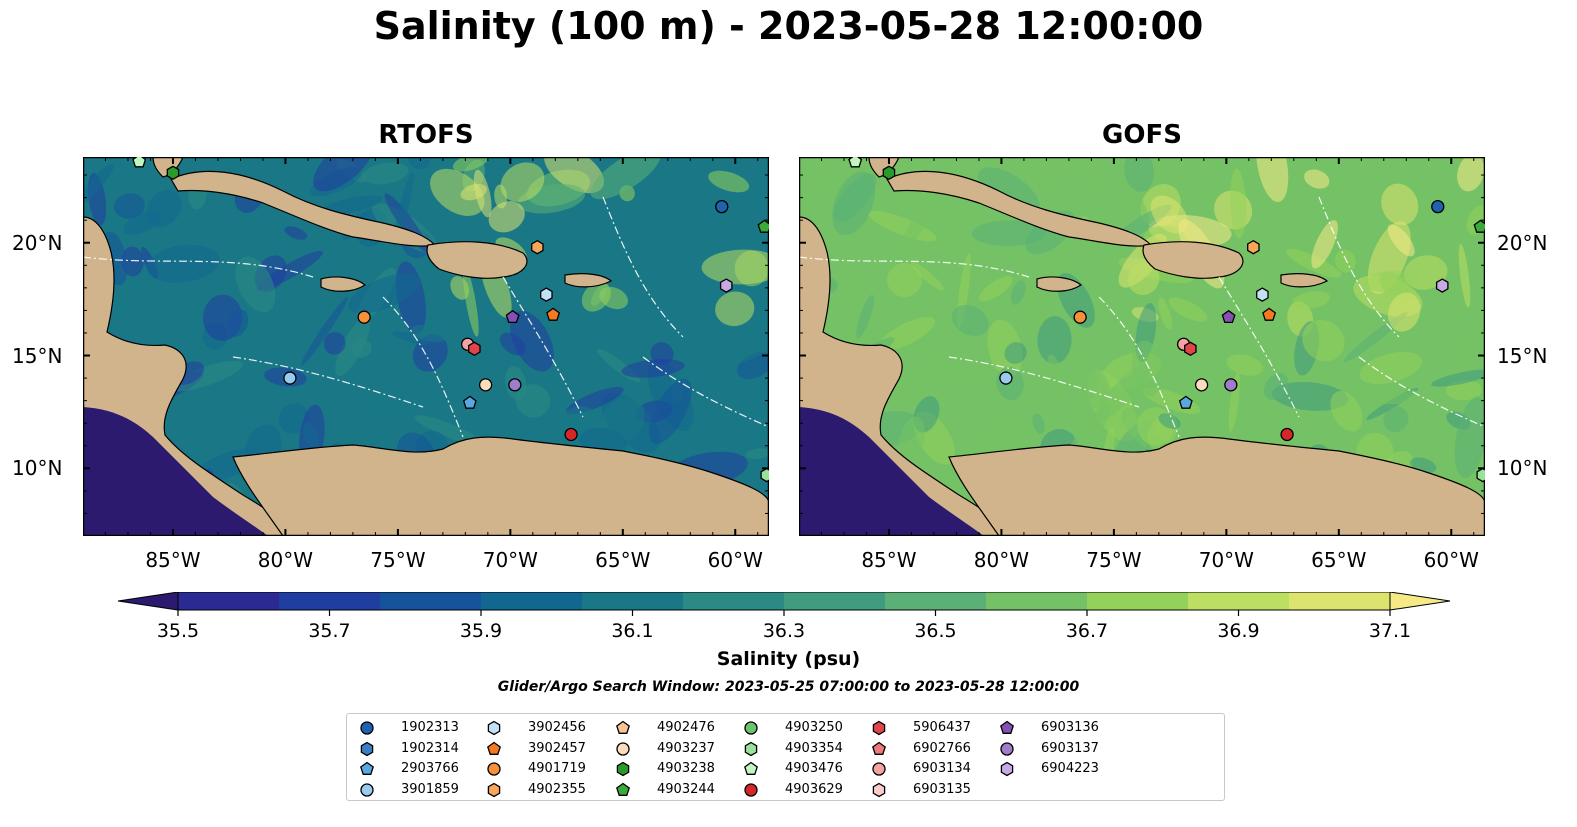 This screenshot has height=827, width=1577. What do you see at coordinates (37, 242) in the screenshot?
I see `lat-tick-label-left: 20°N` at bounding box center [37, 242].